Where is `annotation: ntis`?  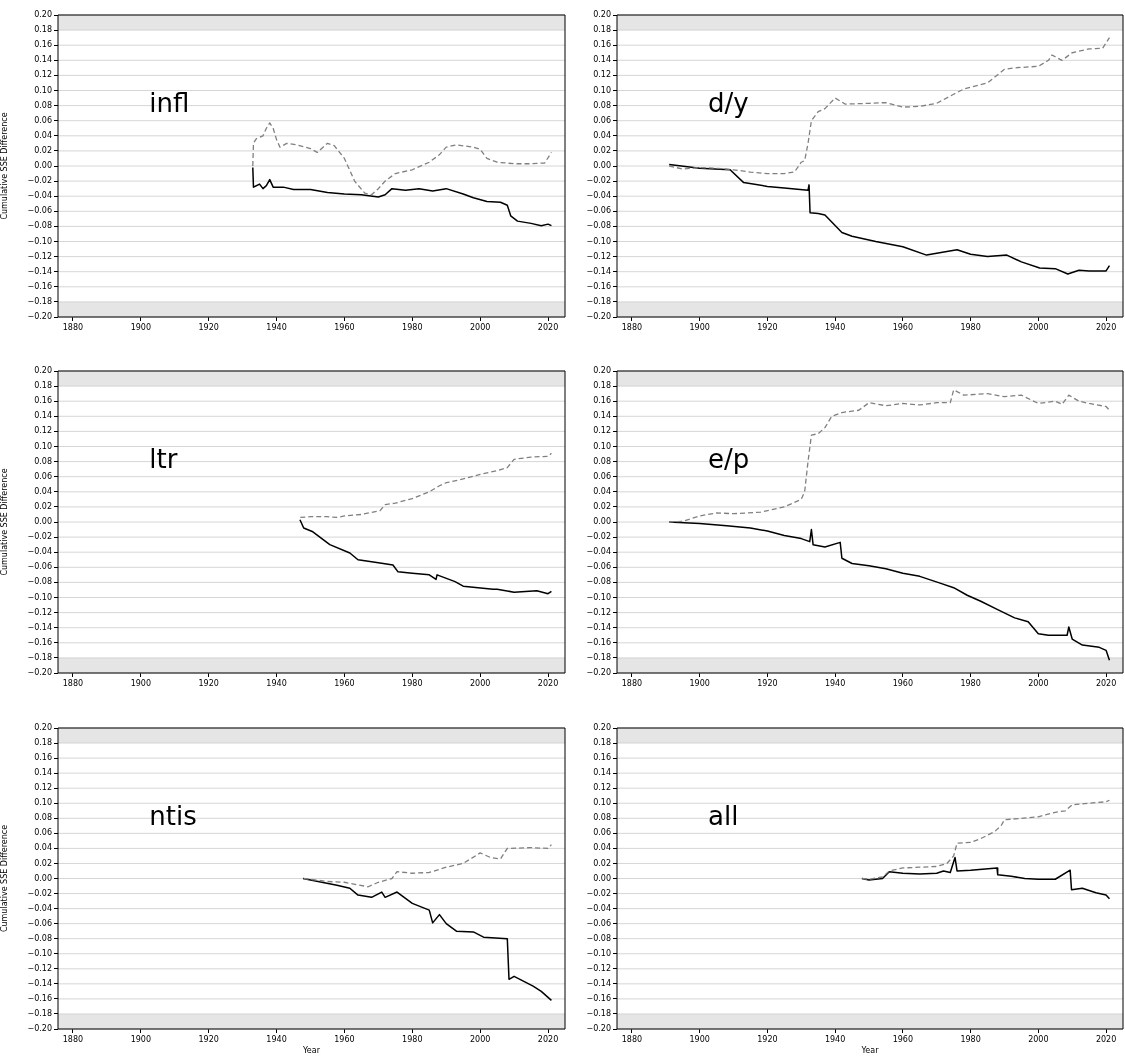
annotation: ntis is located at coordinates (173, 816).